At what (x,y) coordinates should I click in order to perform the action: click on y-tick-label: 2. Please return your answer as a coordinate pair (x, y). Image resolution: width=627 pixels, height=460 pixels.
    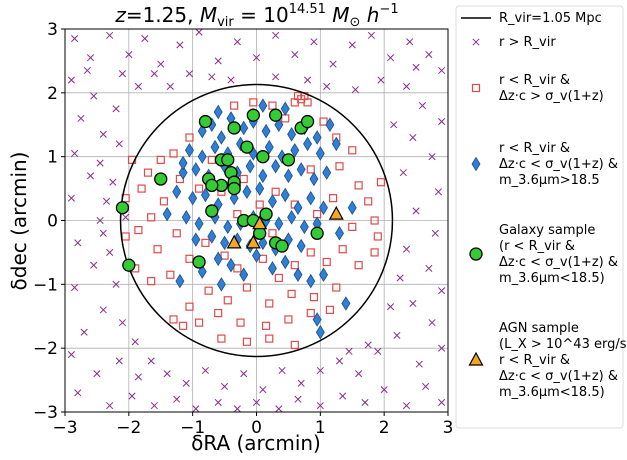
    Looking at the image, I should click on (52, 94).